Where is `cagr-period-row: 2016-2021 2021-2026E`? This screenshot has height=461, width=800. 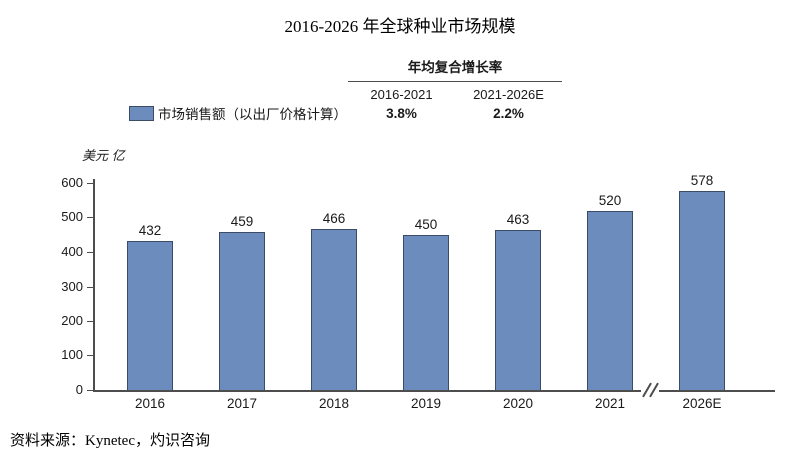
cagr-period-row: 2016-2021 2021-2026E is located at coordinates (455, 94).